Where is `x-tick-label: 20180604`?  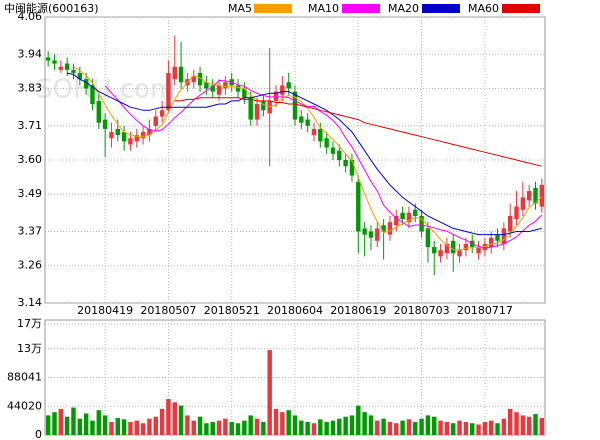 x-tick-label: 20180604 is located at coordinates (295, 310).